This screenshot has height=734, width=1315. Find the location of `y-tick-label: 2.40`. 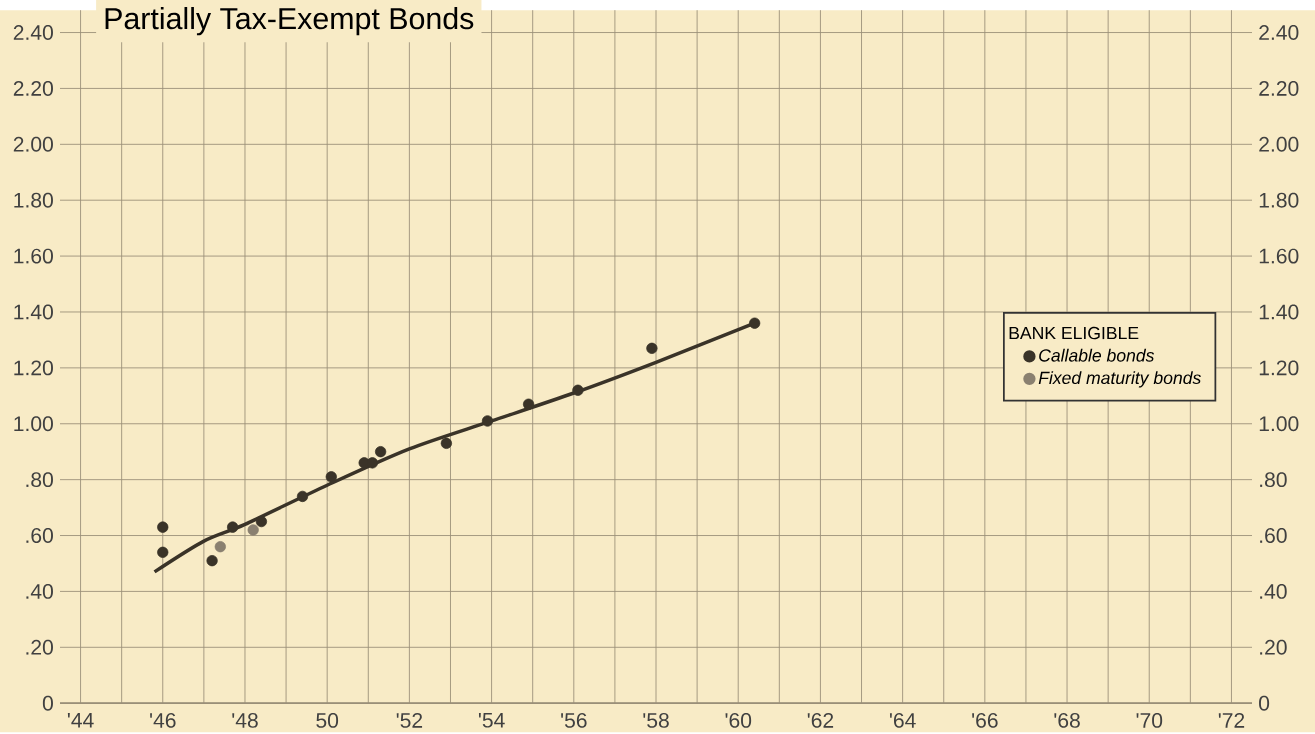

y-tick-label: 2.40 is located at coordinates (33, 33).